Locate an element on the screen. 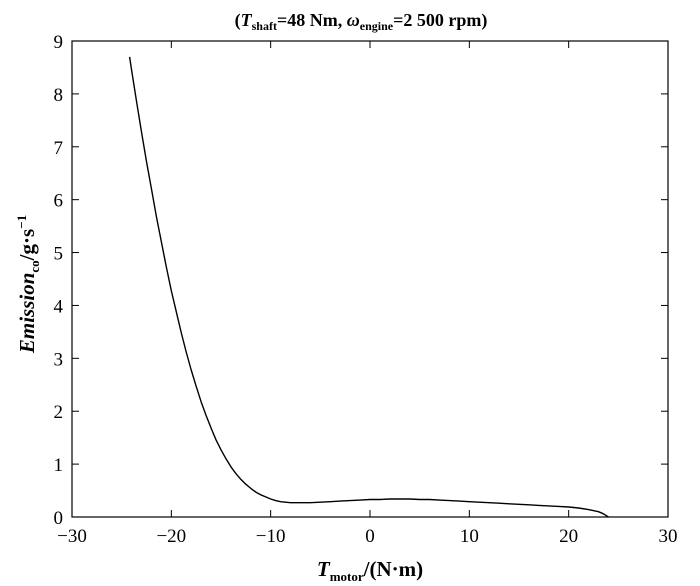 The height and width of the screenshot is (586, 700). title-torque-subscript: shaft is located at coordinates (264, 26).